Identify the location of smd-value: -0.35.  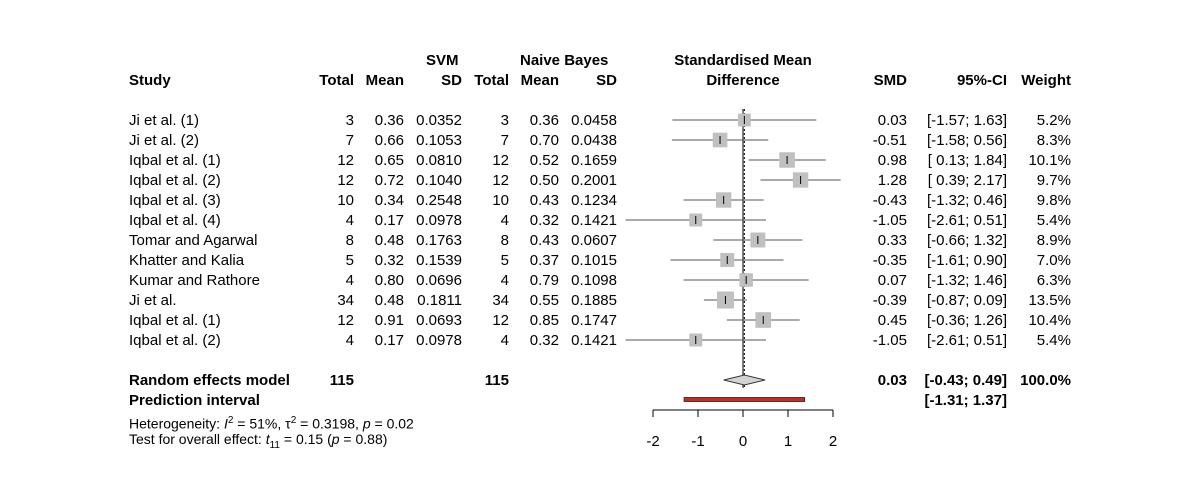
(889, 260).